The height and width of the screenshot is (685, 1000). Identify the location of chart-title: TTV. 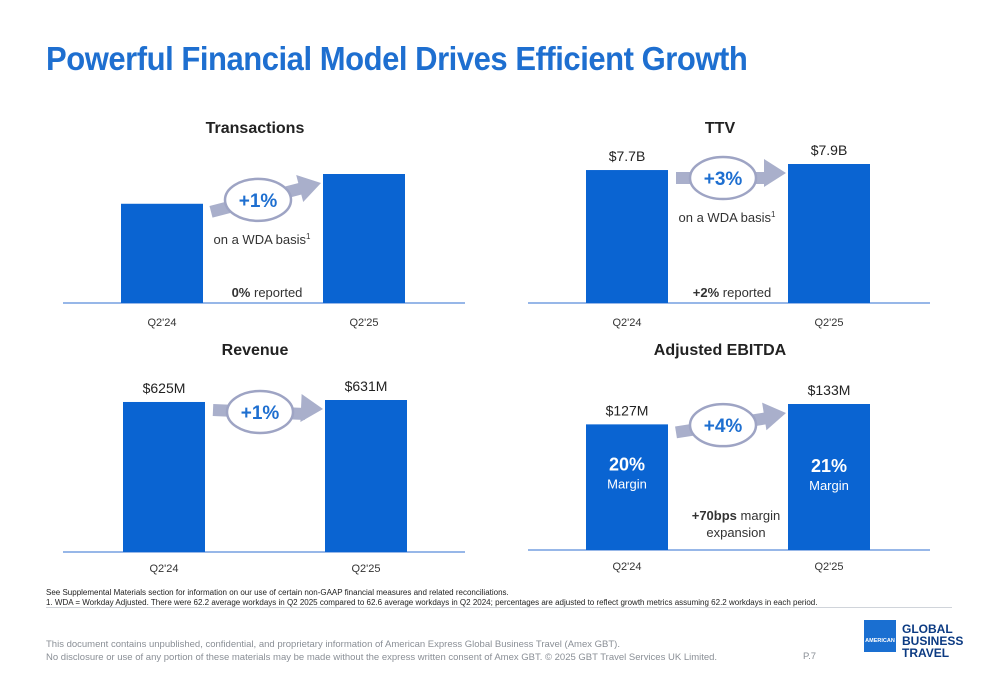
(720, 128).